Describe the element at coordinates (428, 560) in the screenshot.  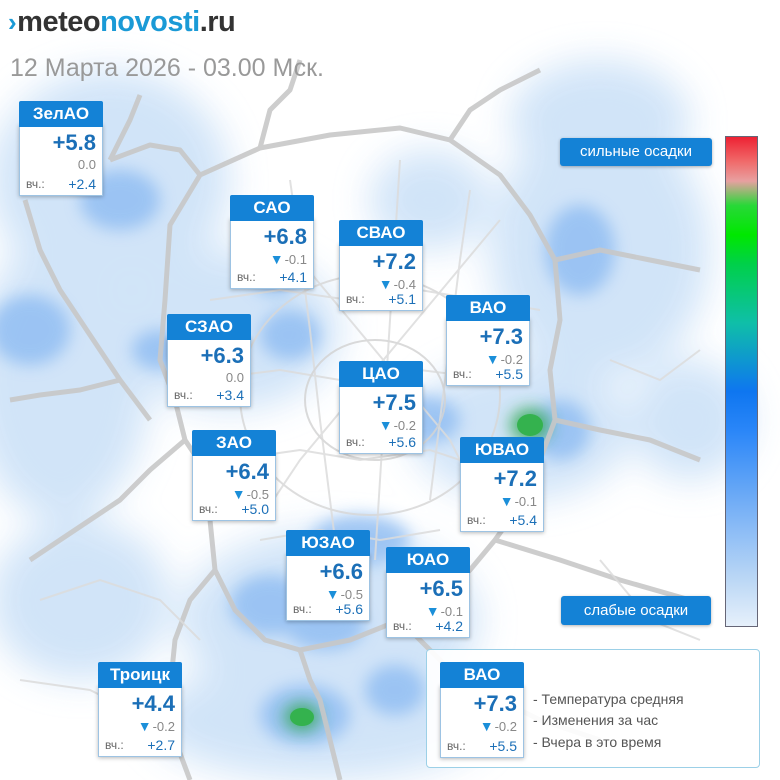
I see `district-name: ЮАО` at that location.